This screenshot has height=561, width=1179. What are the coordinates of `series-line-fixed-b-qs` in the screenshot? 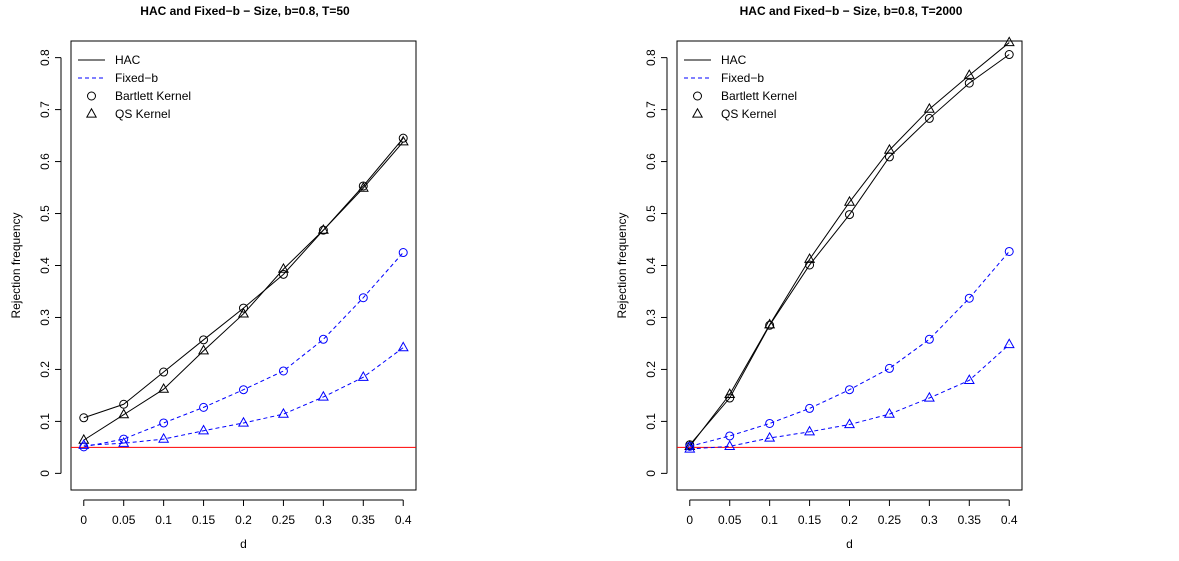 It's located at (849, 397).